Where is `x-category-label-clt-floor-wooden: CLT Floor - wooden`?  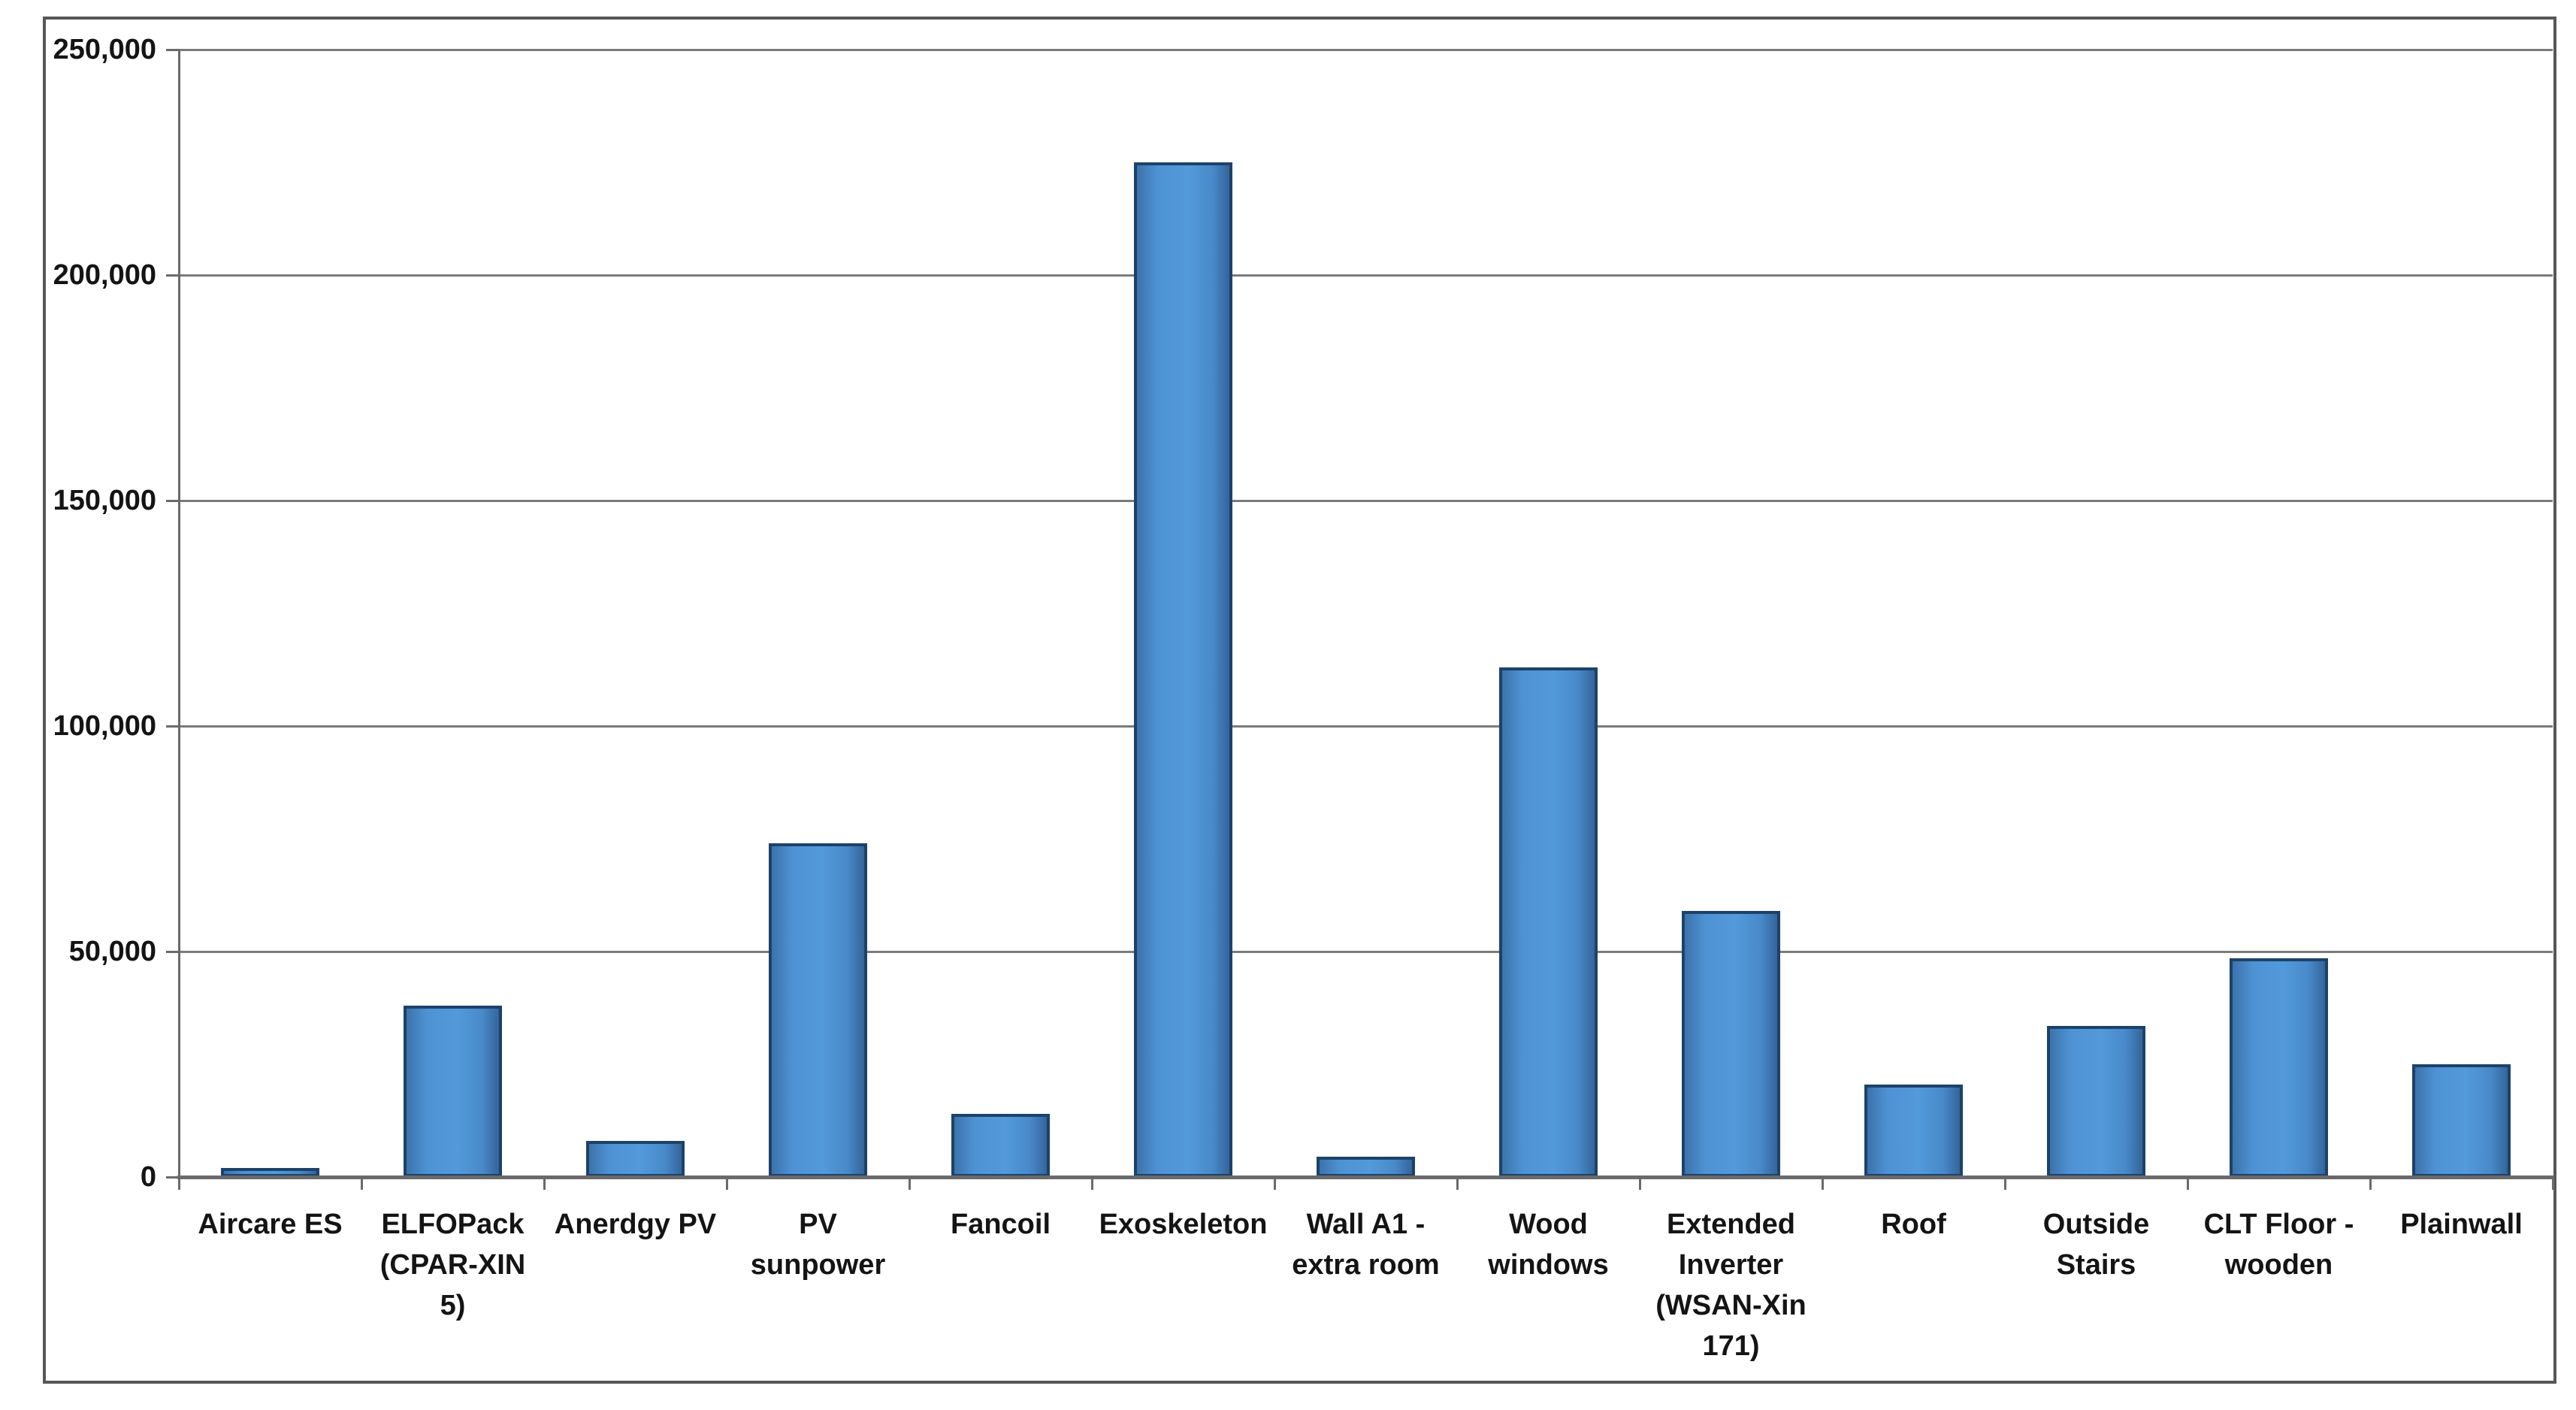
x-category-label-clt-floor-wooden: CLT Floor - wooden is located at coordinates (2279, 1245).